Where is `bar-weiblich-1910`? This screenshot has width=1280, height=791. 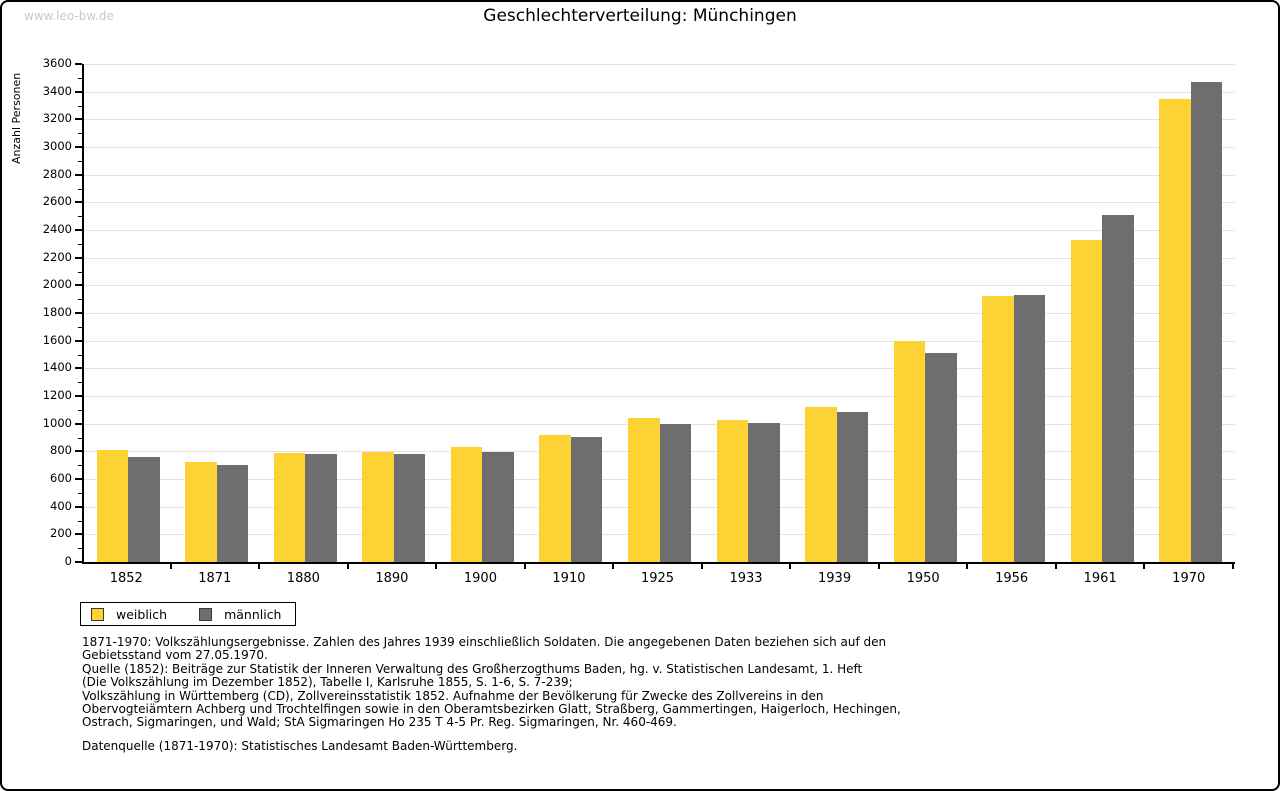 bar-weiblich-1910 is located at coordinates (555, 498).